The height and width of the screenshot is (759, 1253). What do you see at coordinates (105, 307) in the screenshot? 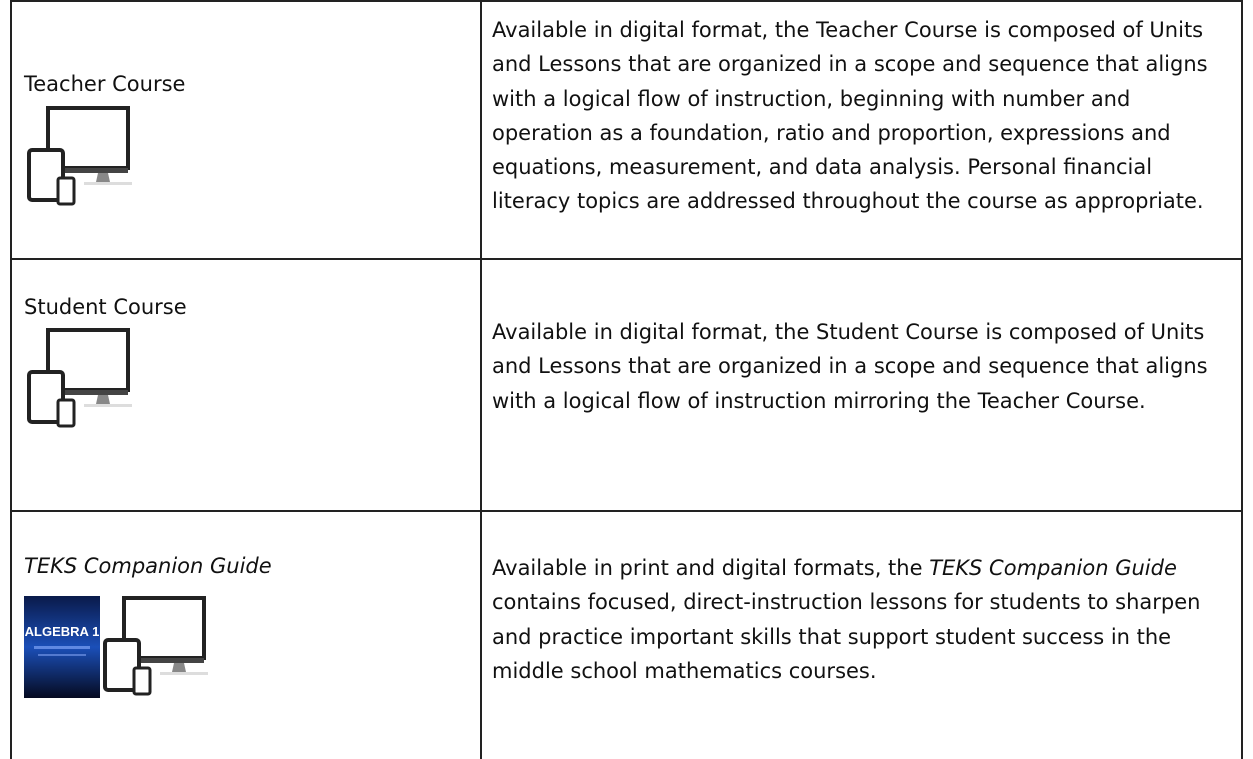
I see `row-label: Student Course` at bounding box center [105, 307].